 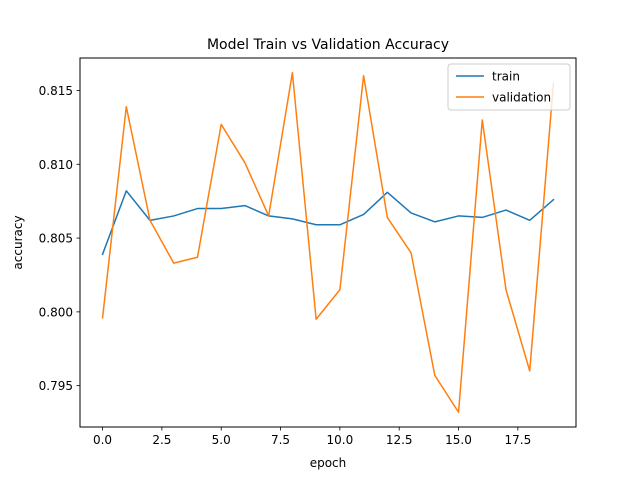 What do you see at coordinates (521, 98) in the screenshot?
I see `legend-label-validation: validation` at bounding box center [521, 98].